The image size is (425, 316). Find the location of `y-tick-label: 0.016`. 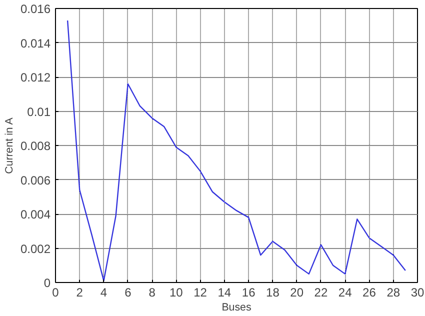

y-tick-label: 0.016 is located at coordinates (35, 9).